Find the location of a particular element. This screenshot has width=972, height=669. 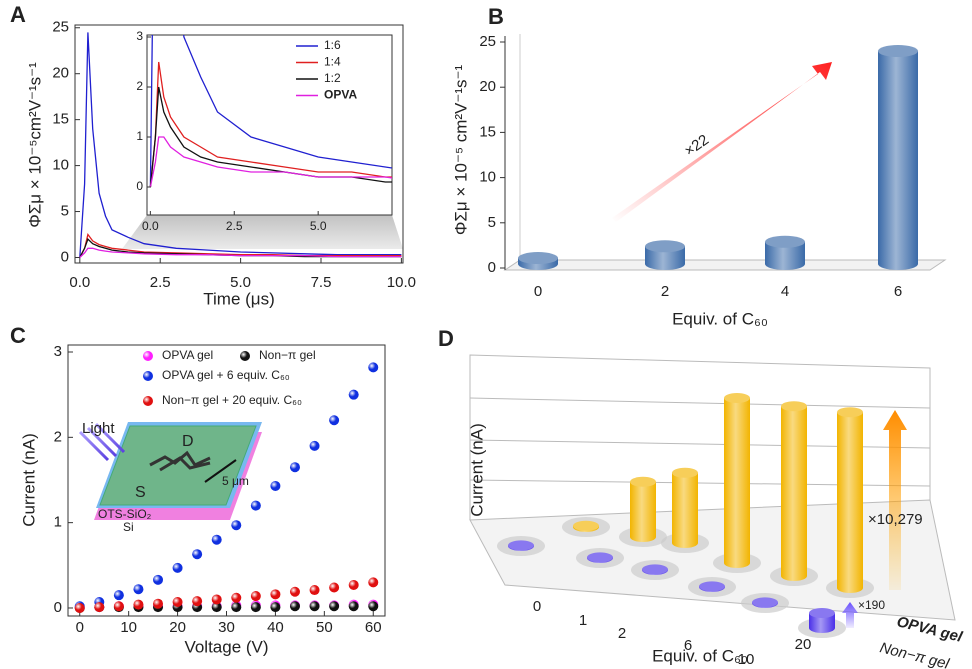

x-tick-label: 10 is located at coordinates (128, 627).